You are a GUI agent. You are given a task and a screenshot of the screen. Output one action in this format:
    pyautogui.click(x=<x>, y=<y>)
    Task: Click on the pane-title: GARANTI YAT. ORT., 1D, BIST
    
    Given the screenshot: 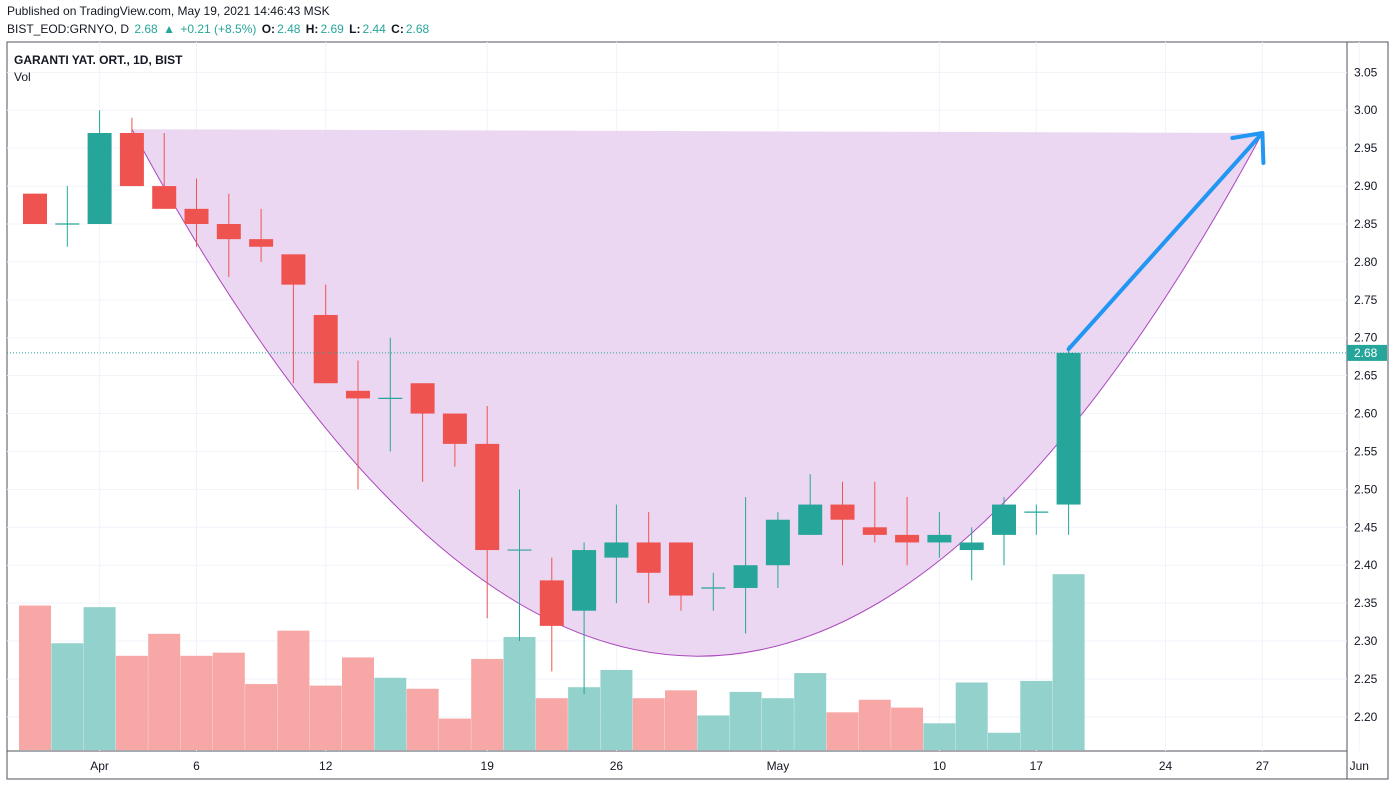 What is the action you would take?
    pyautogui.click(x=98, y=60)
    